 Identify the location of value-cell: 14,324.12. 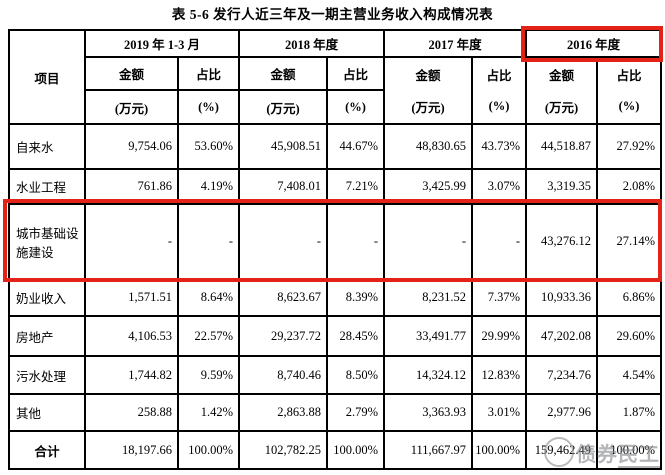
(428, 375).